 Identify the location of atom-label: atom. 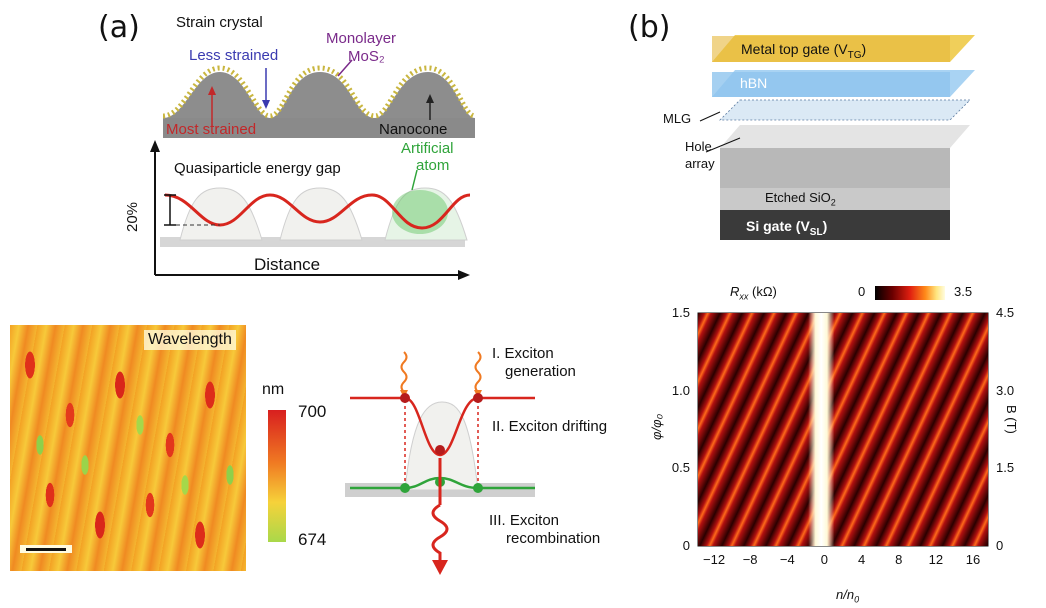
(432, 165).